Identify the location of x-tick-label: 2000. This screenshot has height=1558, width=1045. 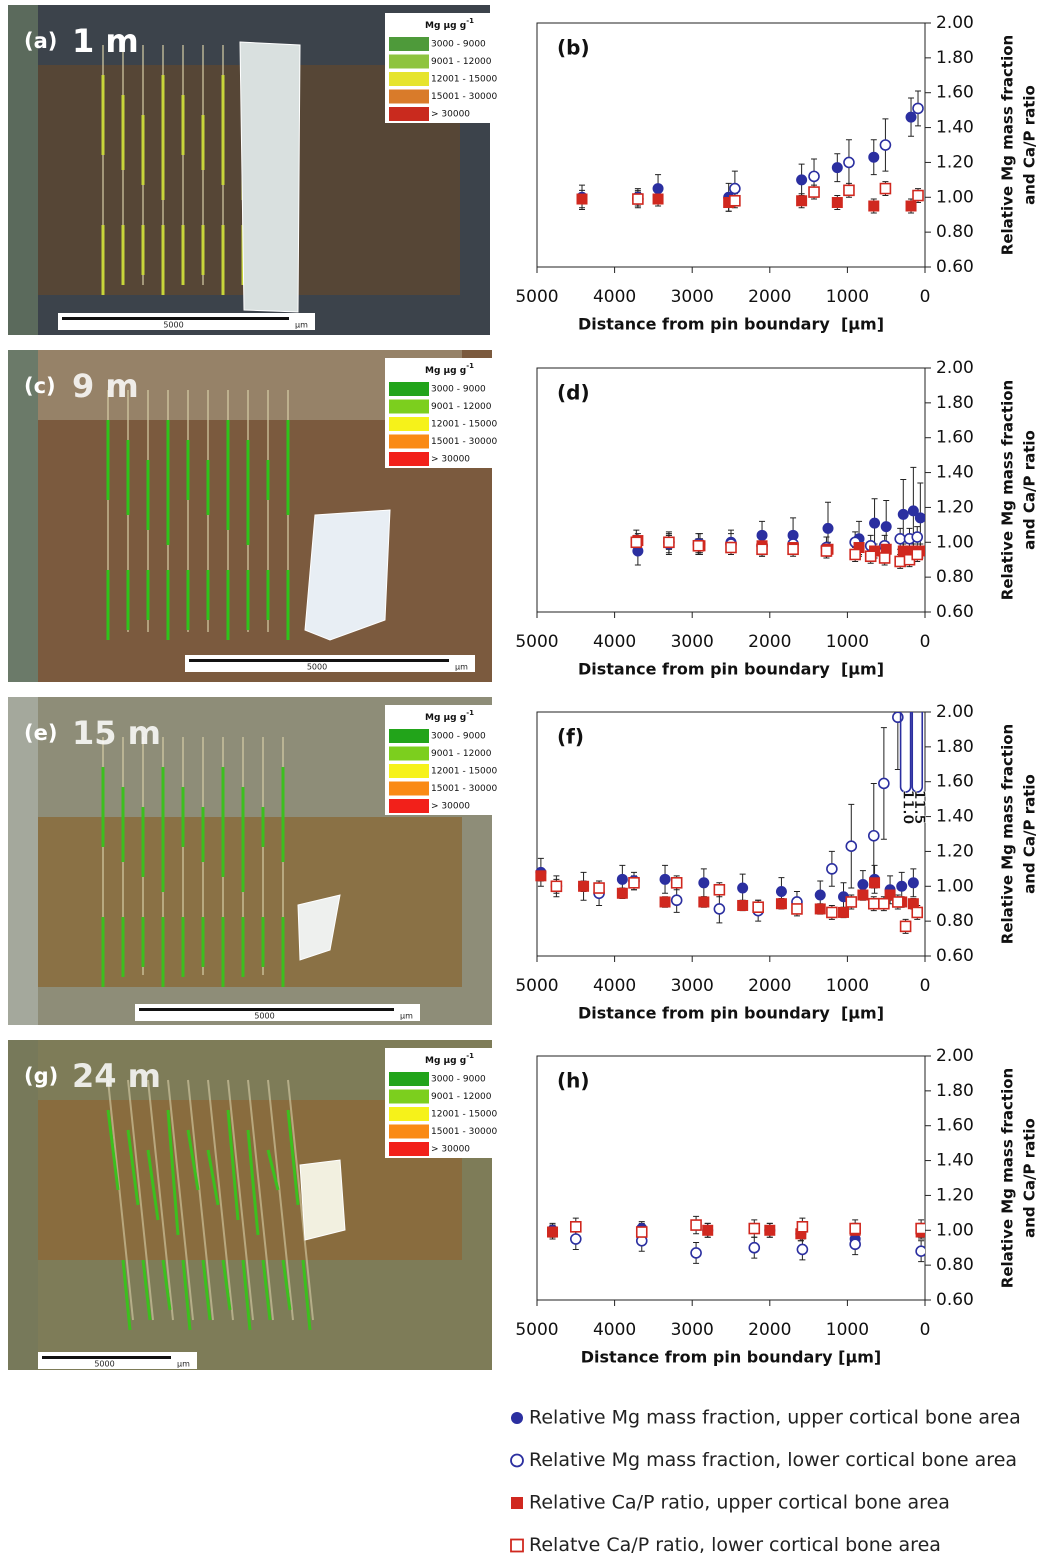
(769, 986).